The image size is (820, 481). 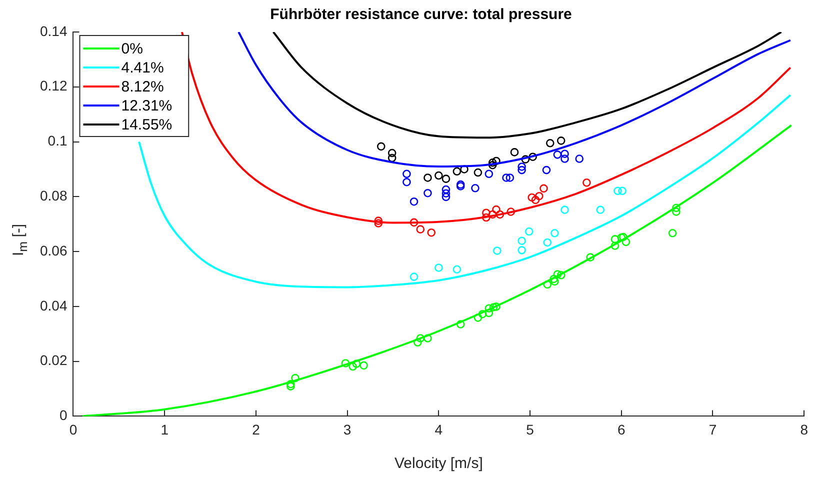 What do you see at coordinates (146, 106) in the screenshot?
I see `legend-label: 12.31%` at bounding box center [146, 106].